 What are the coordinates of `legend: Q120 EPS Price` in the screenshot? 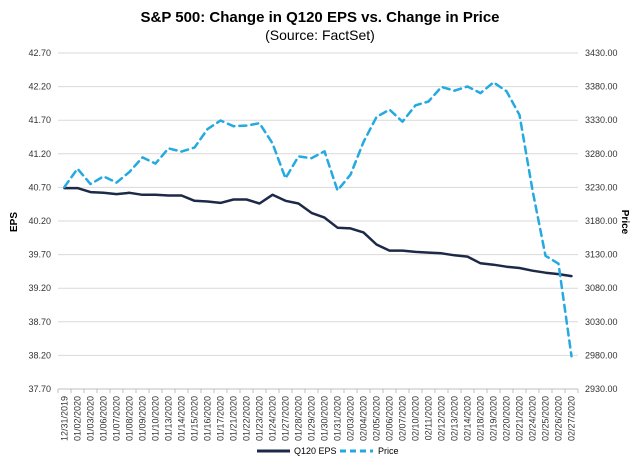 It's located at (328, 451).